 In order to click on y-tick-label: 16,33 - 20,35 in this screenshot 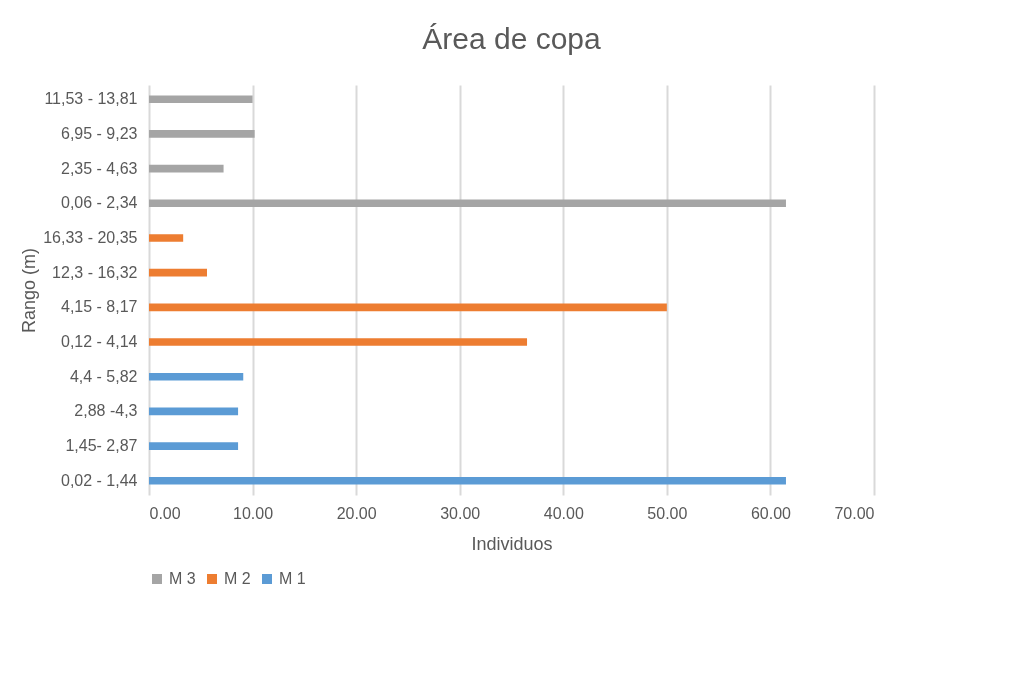, I will do `click(90, 237)`.